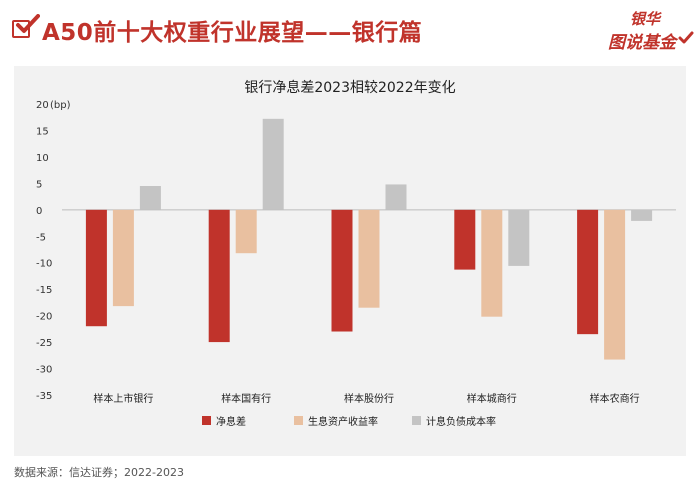  Describe the element at coordinates (642, 43) in the screenshot. I see `logo-bottom-text: 图说基金` at that location.